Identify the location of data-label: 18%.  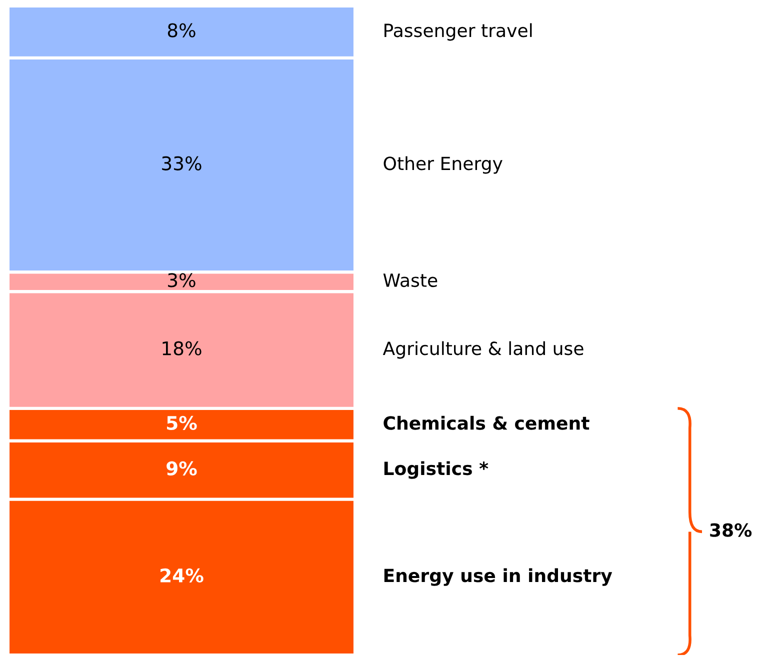
(182, 348).